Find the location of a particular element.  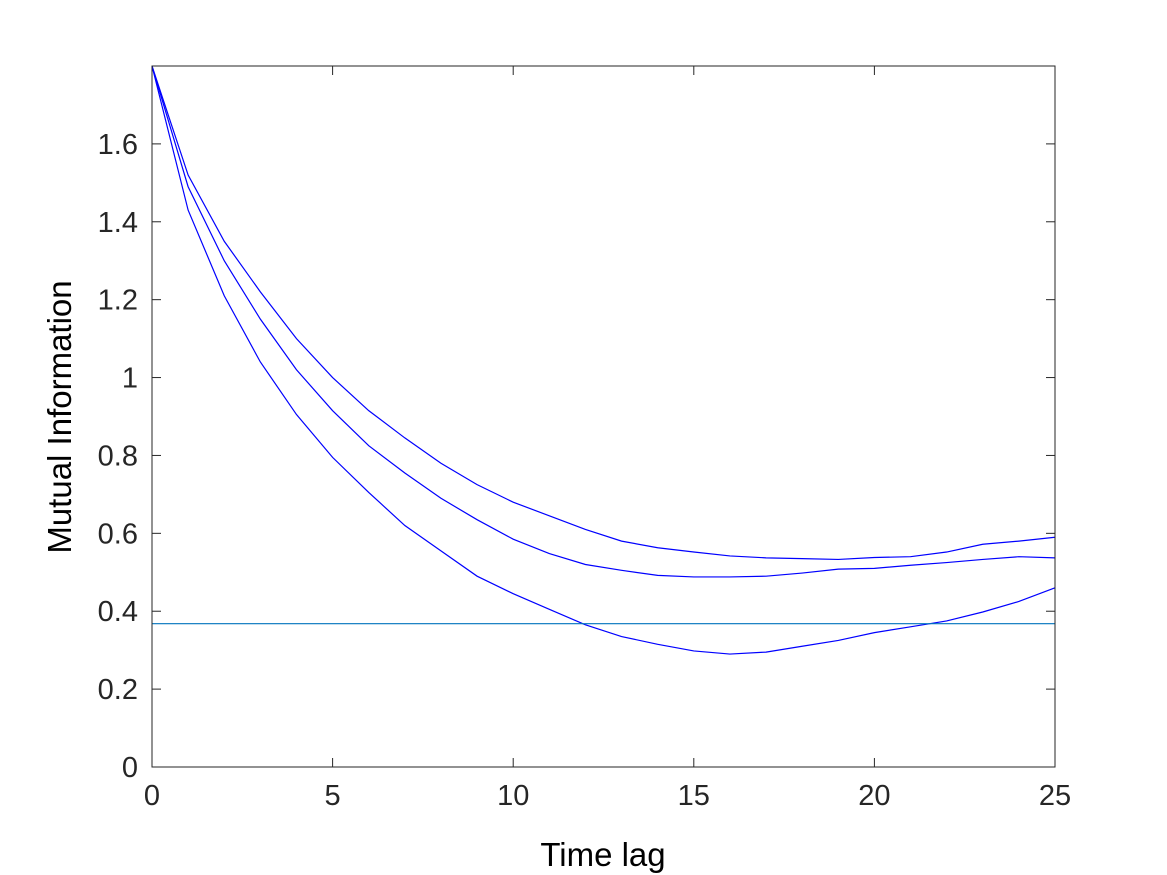

x-tick-label: 10 is located at coordinates (513, 796).